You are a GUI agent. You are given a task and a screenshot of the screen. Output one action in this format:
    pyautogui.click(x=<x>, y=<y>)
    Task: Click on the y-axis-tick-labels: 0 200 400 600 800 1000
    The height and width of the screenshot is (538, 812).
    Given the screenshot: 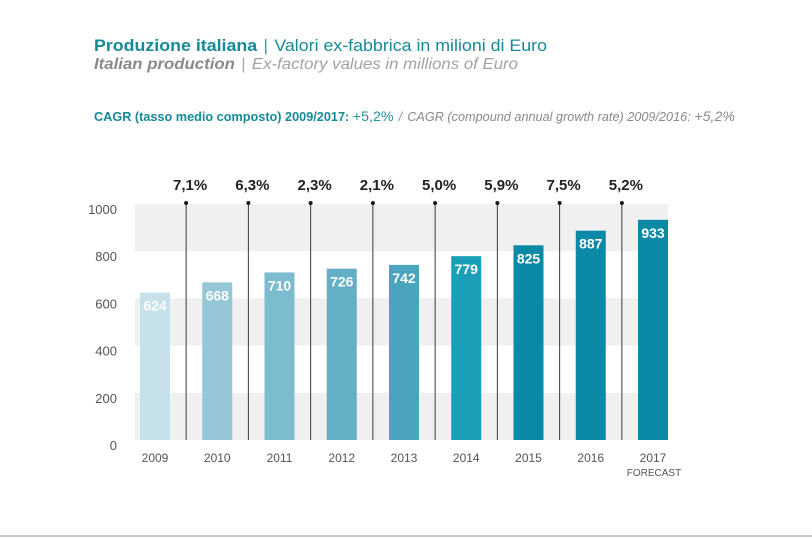 What is the action you would take?
    pyautogui.click(x=102, y=327)
    